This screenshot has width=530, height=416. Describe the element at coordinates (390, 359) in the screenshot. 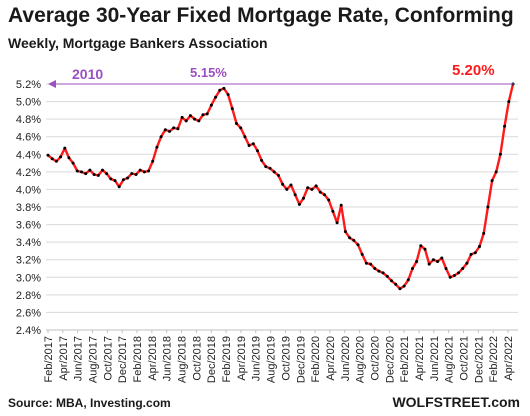

I see `x-tick-label: Dec/2020` at that location.